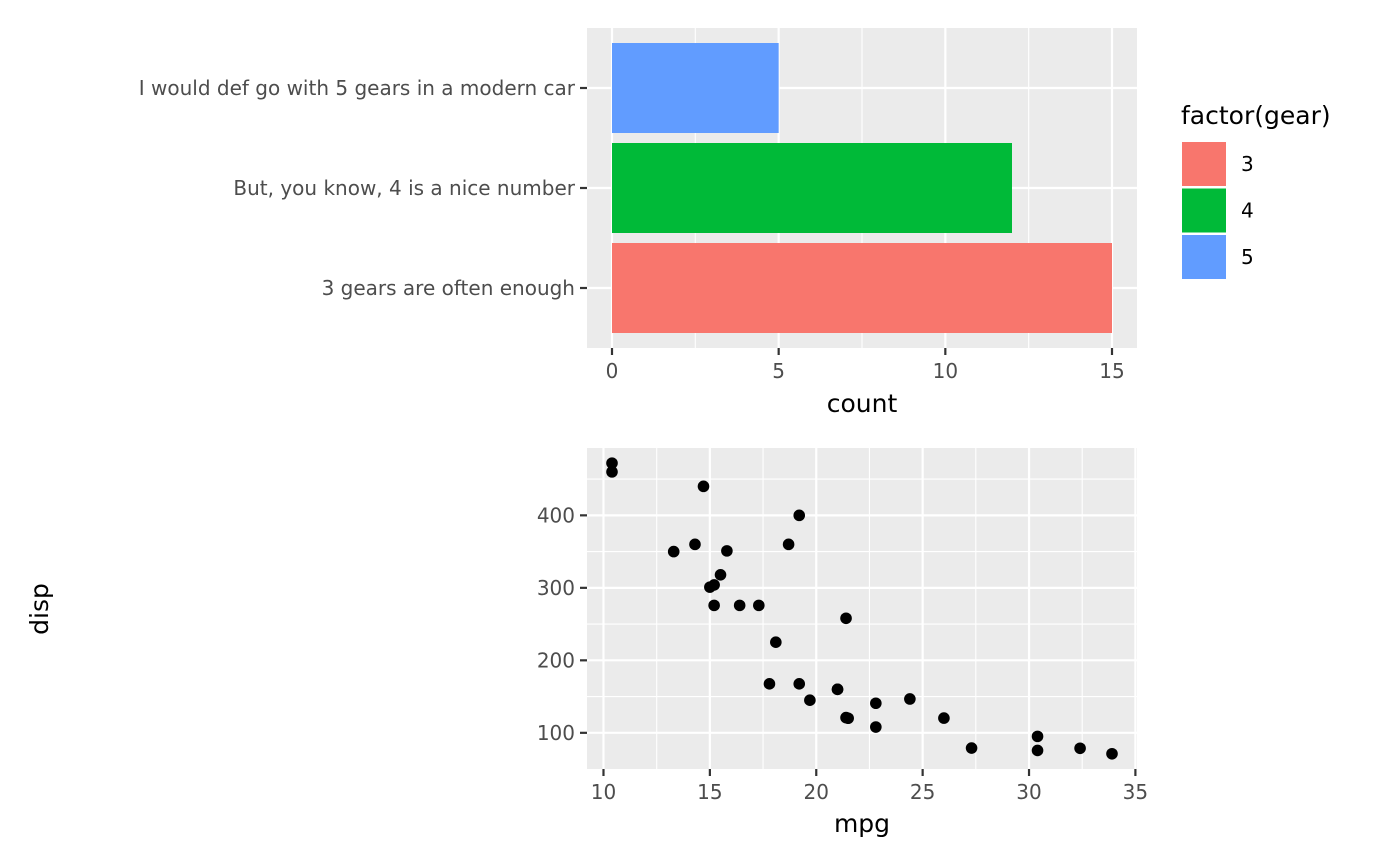 The width and height of the screenshot is (1400, 866). I want to click on scatter-points, so click(862, 608).